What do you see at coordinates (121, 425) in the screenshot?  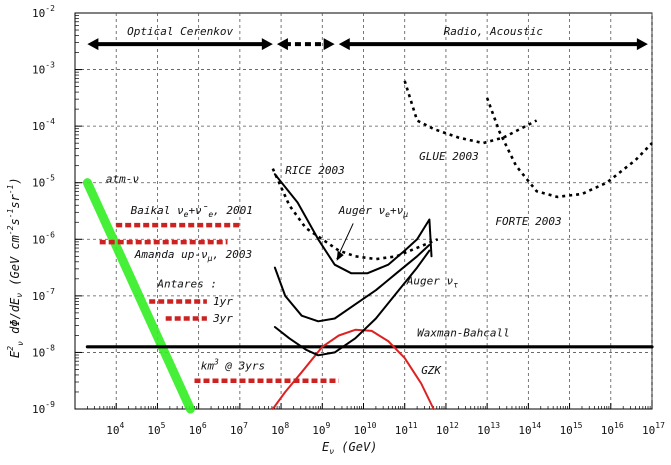 I see `x-tick-exponent: 4` at bounding box center [121, 425].